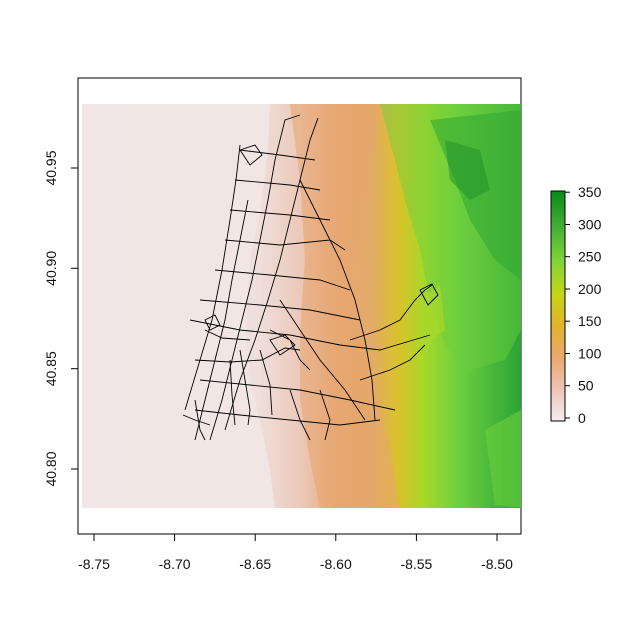 The image size is (634, 633). I want to click on x-tick-label: -8.70, so click(175, 564).